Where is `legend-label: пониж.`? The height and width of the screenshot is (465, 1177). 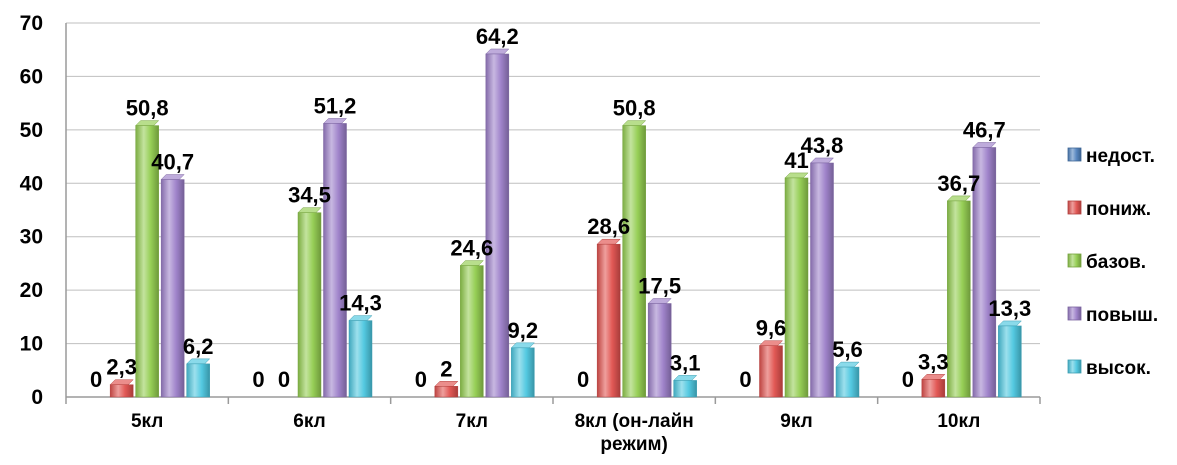 legend-label: пониж. is located at coordinates (1118, 209).